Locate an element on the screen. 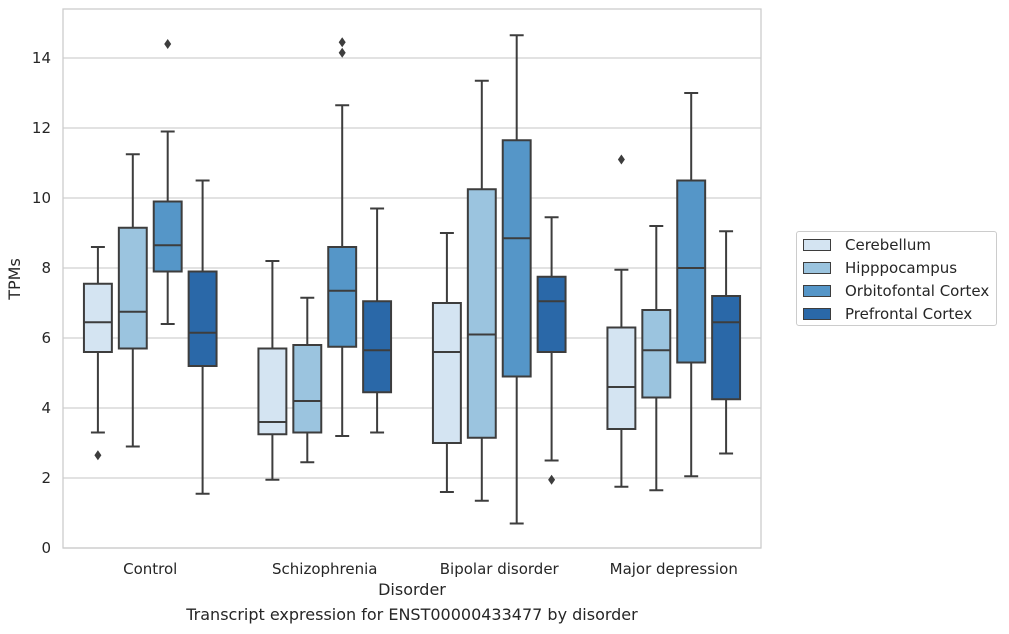 The width and height of the screenshot is (1009, 634). x-tick-label: Major depression is located at coordinates (674, 569).